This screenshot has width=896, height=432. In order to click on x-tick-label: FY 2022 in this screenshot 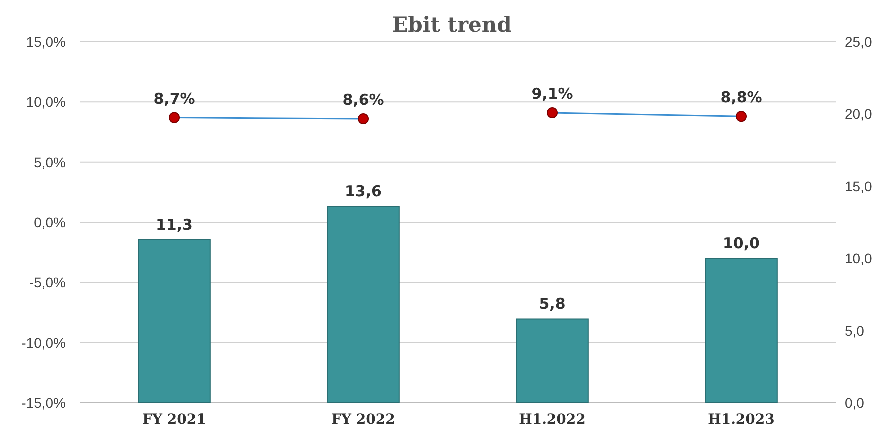, I will do `click(364, 420)`.